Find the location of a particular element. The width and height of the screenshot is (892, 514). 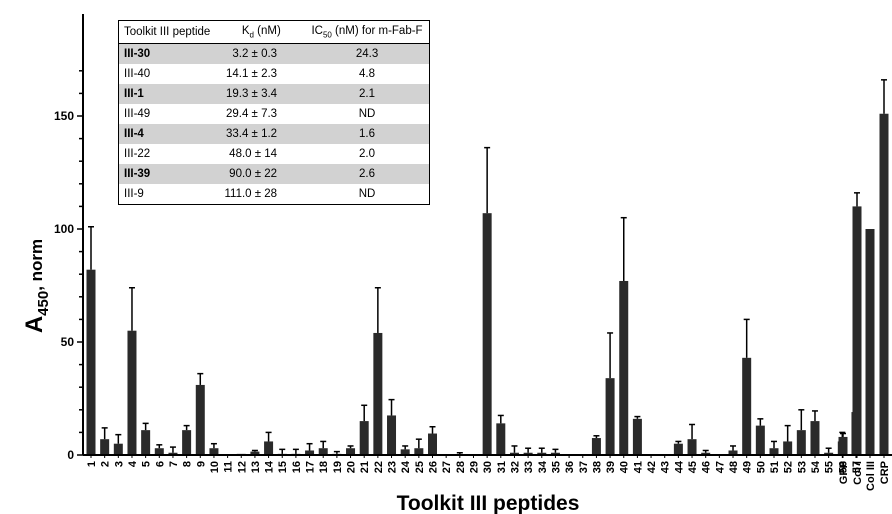

category-label: 51 is located at coordinates (775, 467).